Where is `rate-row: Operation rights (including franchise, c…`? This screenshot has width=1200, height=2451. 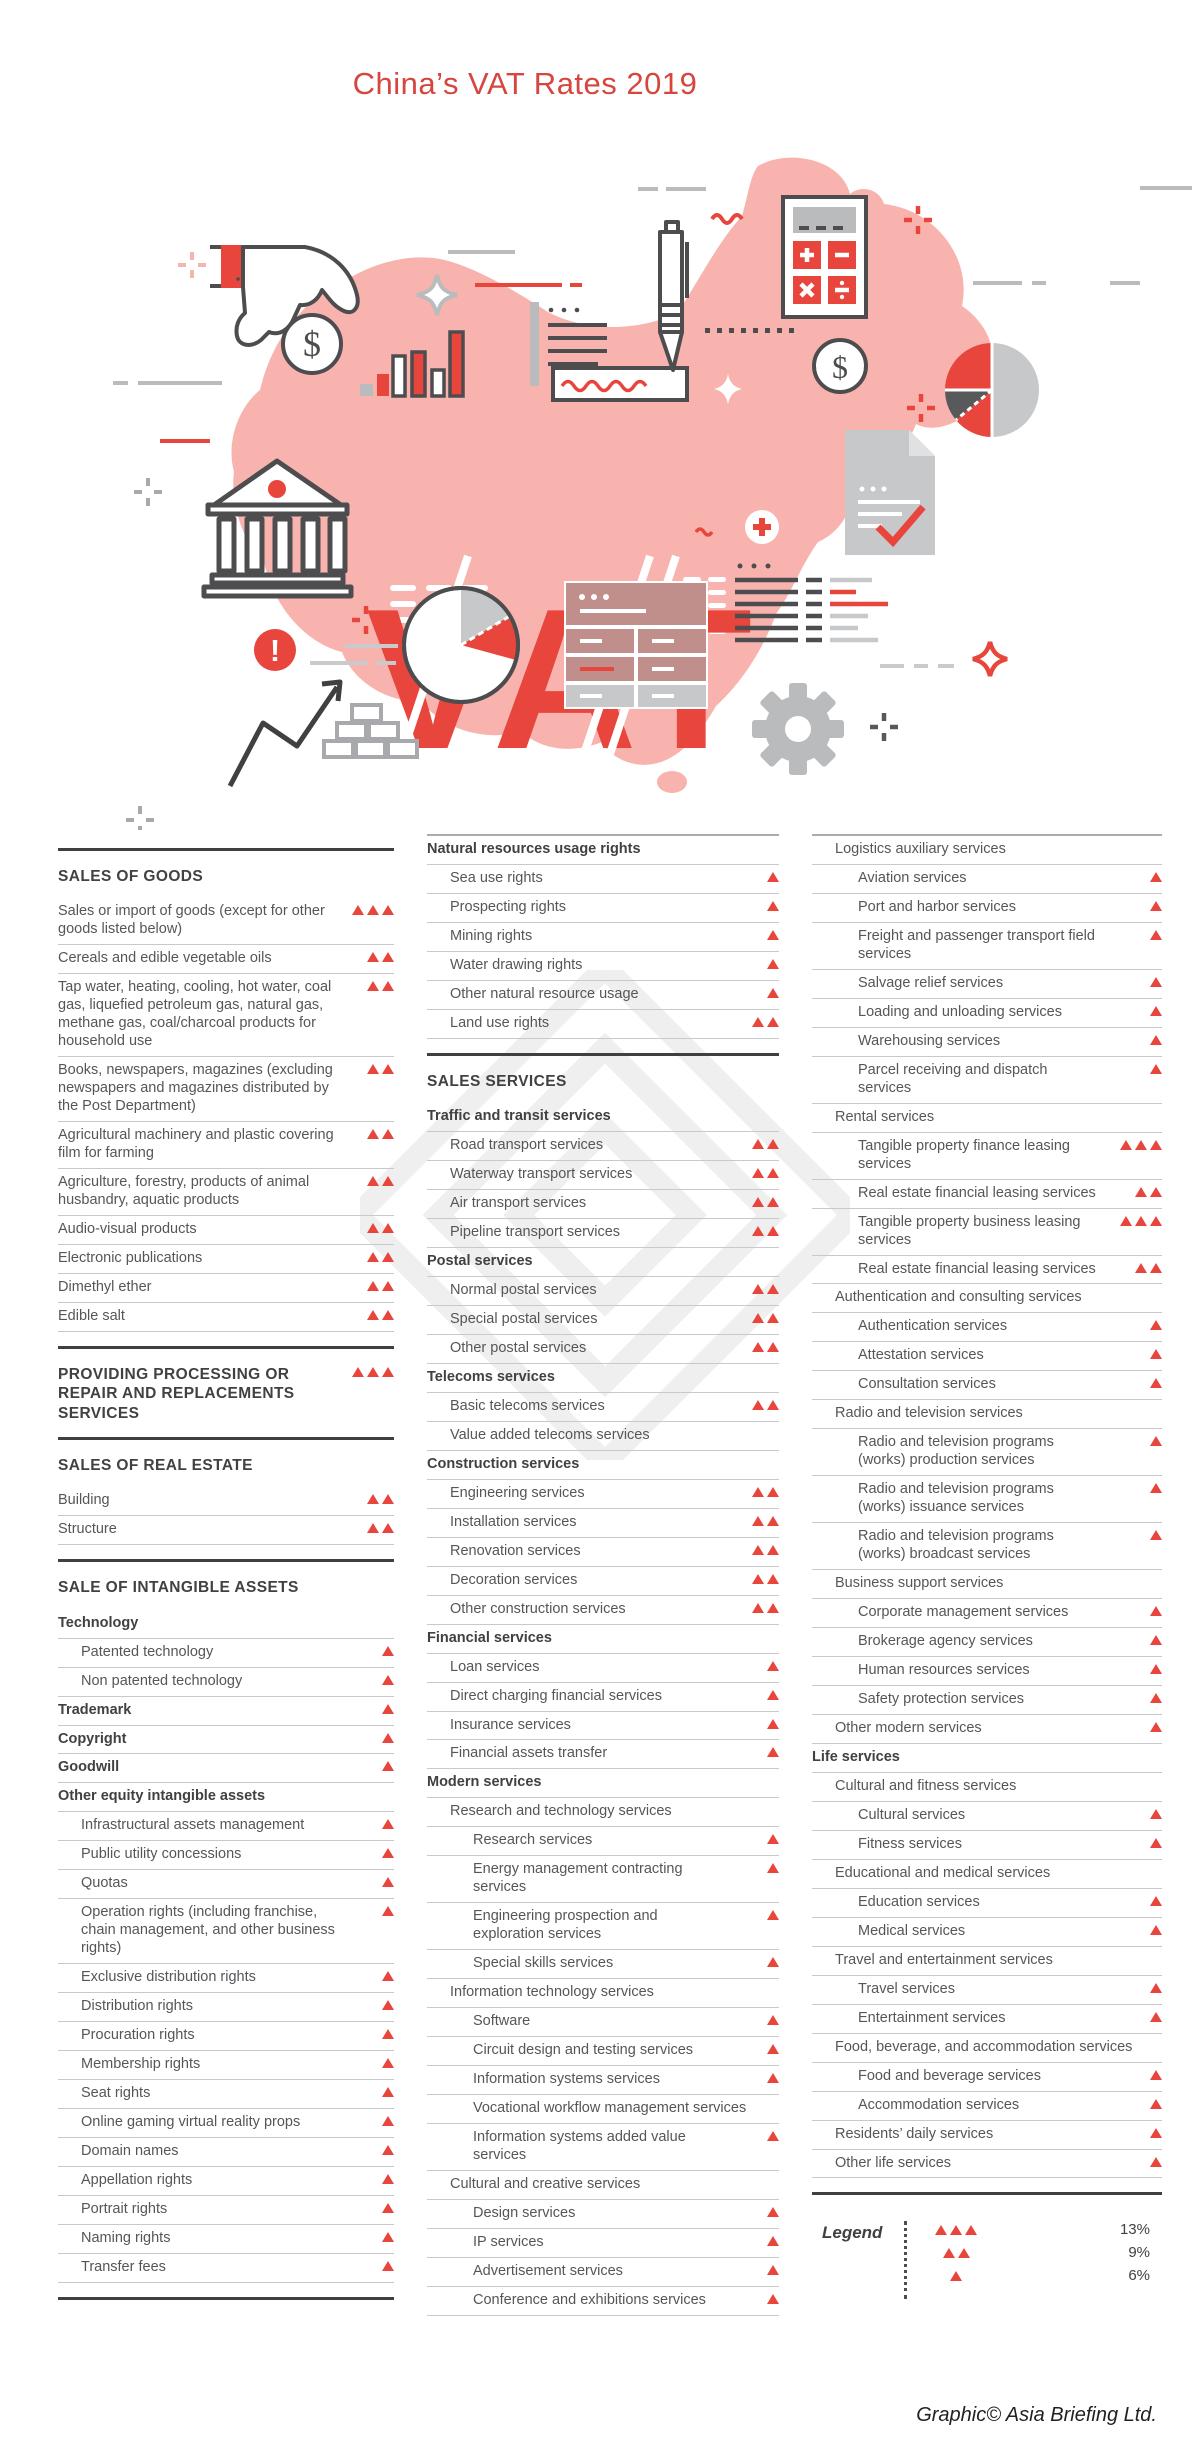
rate-row: Operation rights (including franchise, c… is located at coordinates (226, 1932).